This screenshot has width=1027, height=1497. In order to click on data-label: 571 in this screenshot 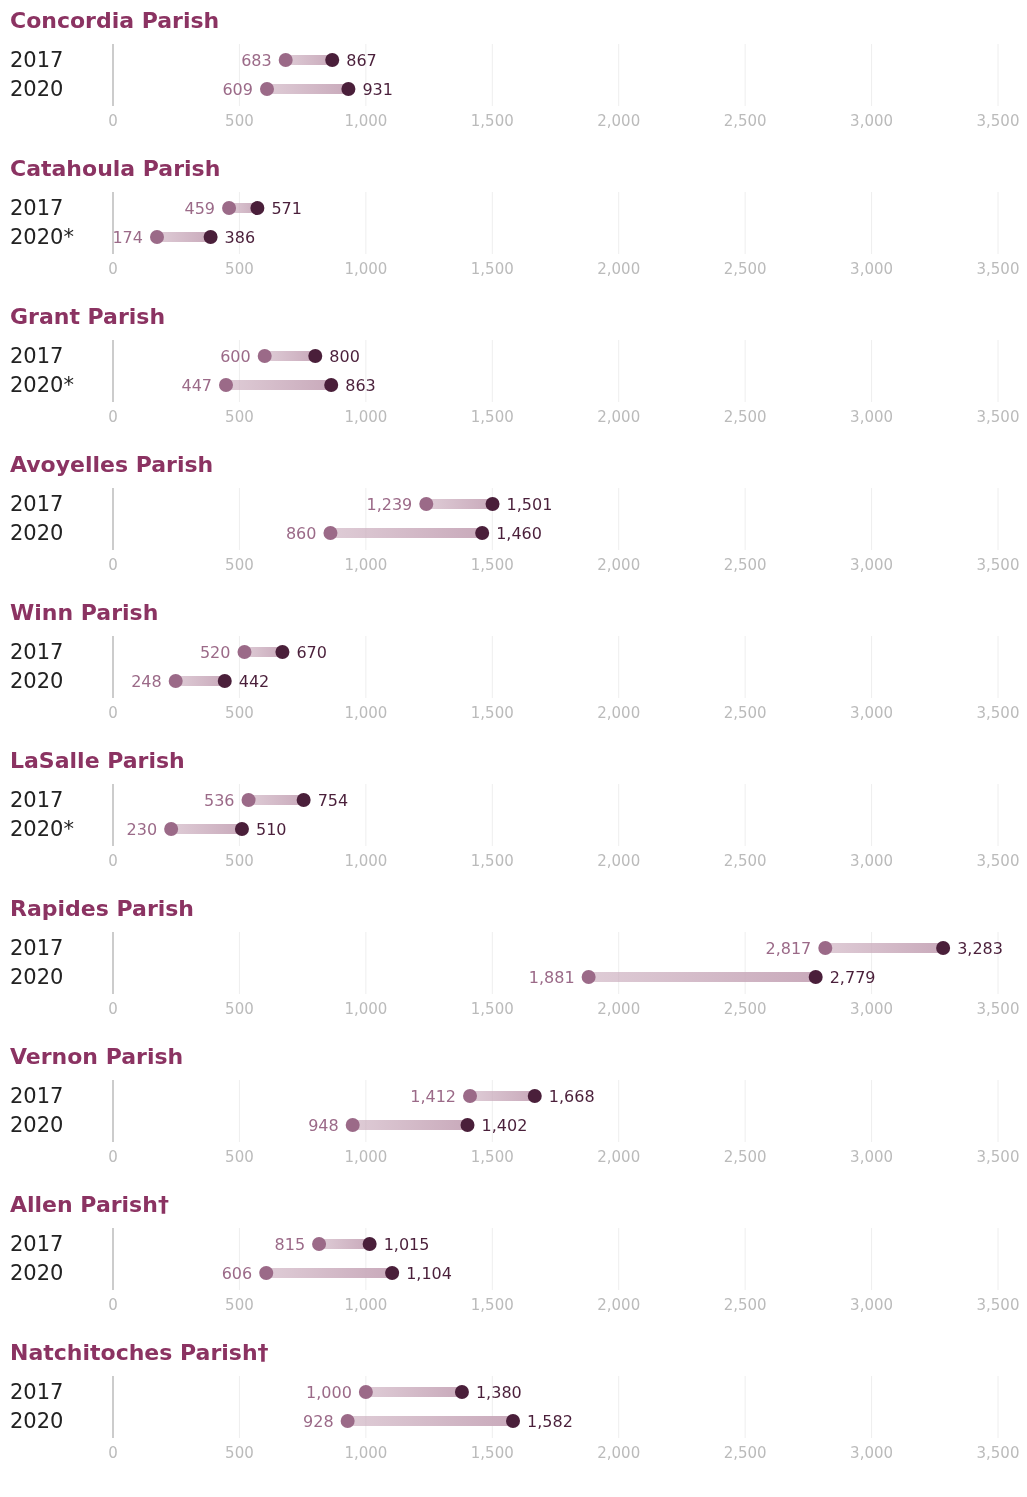, I will do `click(286, 208)`.